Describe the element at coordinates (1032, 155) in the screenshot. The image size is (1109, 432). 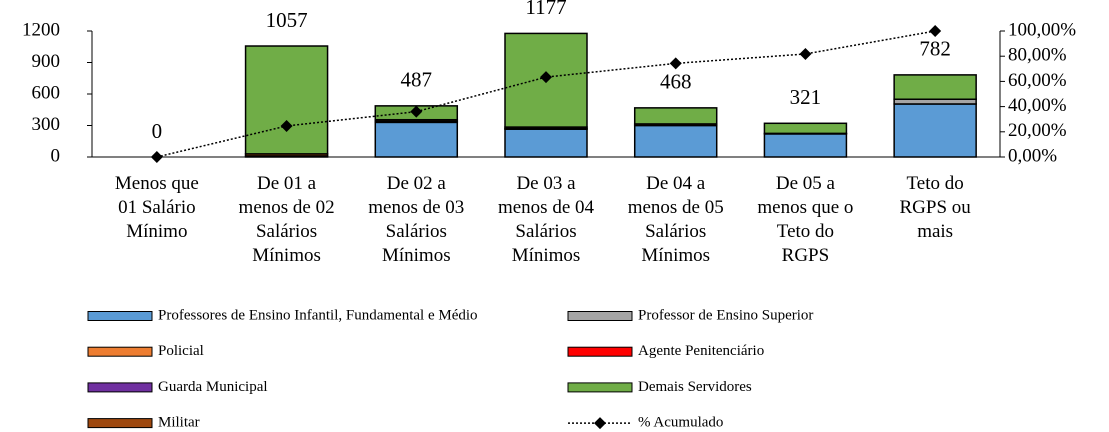
I see `y2-tick-label: 0,00%` at that location.